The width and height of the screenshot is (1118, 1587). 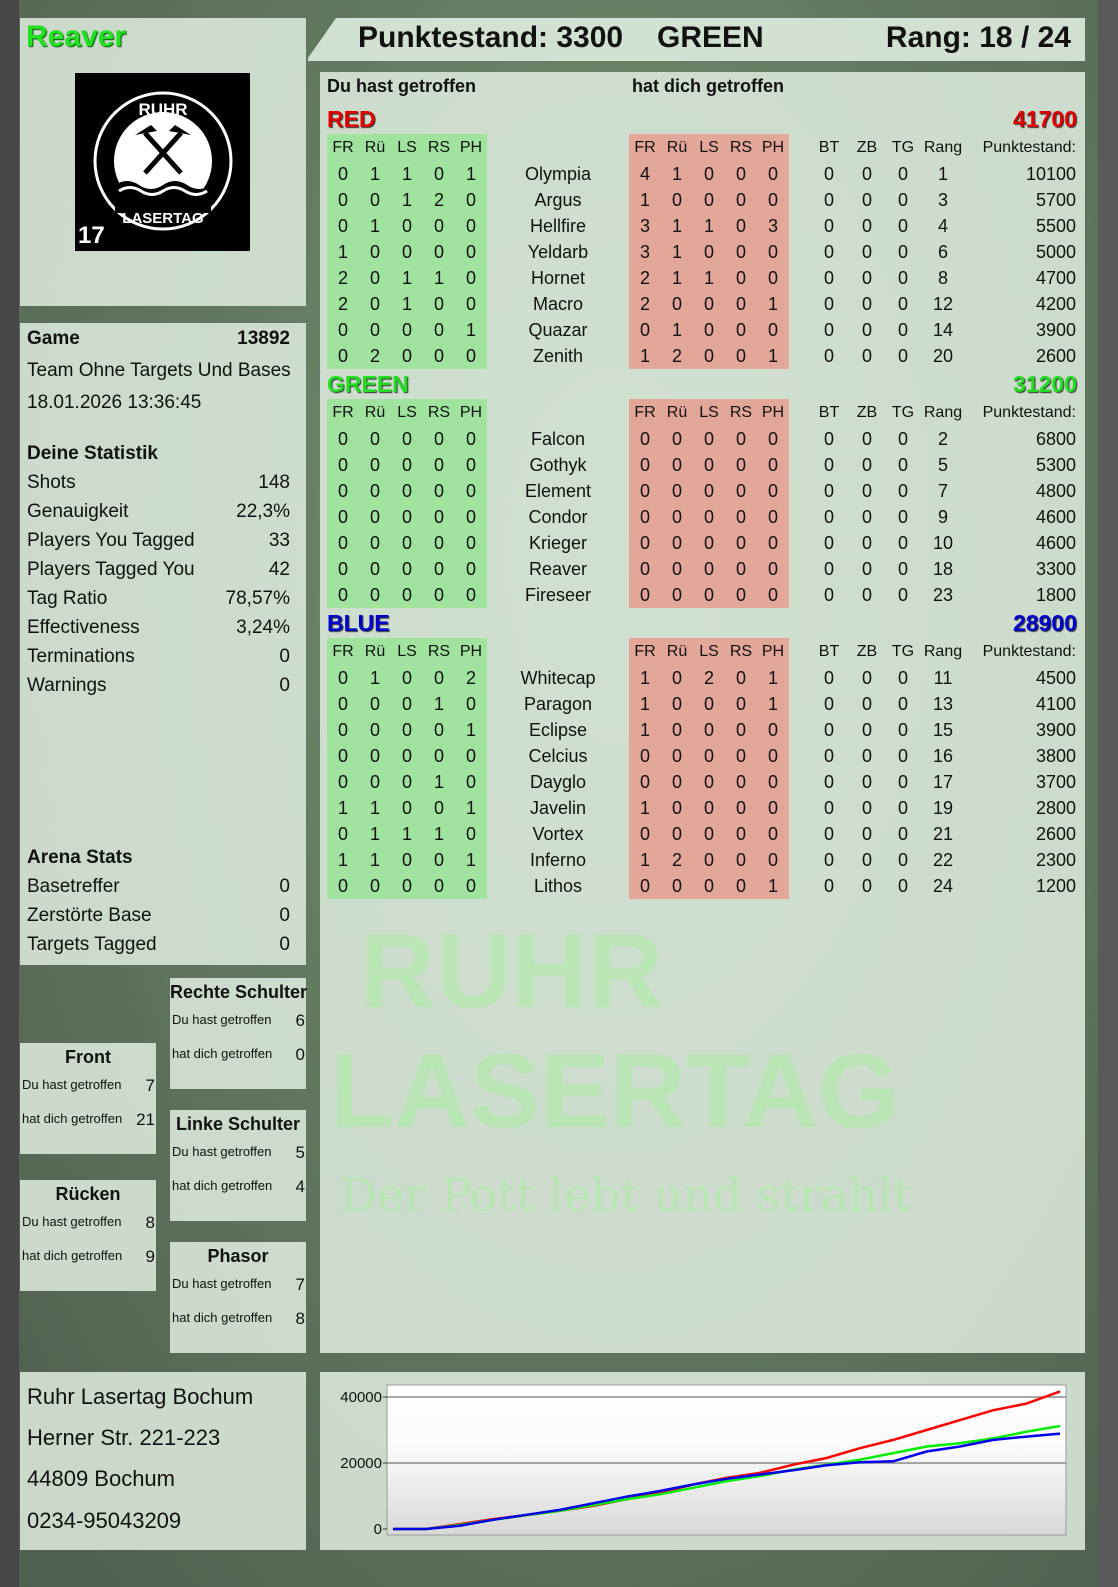 I want to click on player-row: 0 0 0 0 0 Condor 0 0 0 0 0 0 0 0 9 4600, so click(x=701, y=517).